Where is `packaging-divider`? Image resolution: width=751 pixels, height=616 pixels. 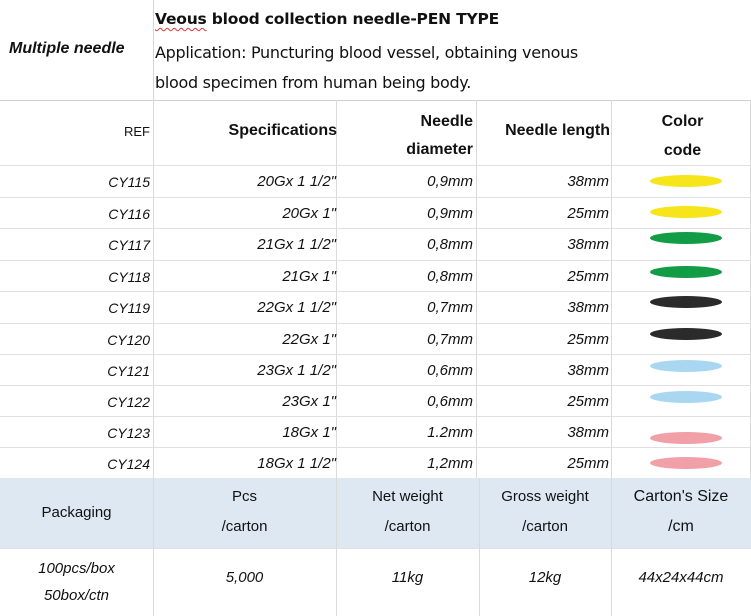
packaging-divider is located at coordinates (375, 548).